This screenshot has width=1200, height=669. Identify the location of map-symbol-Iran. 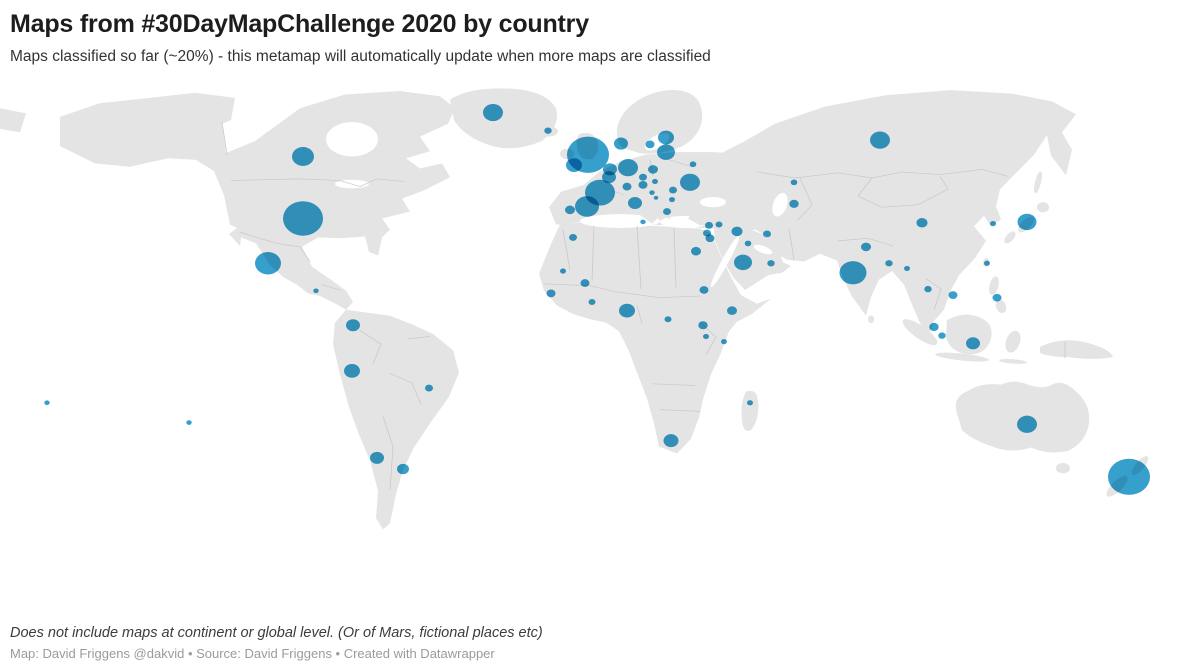
(767, 234).